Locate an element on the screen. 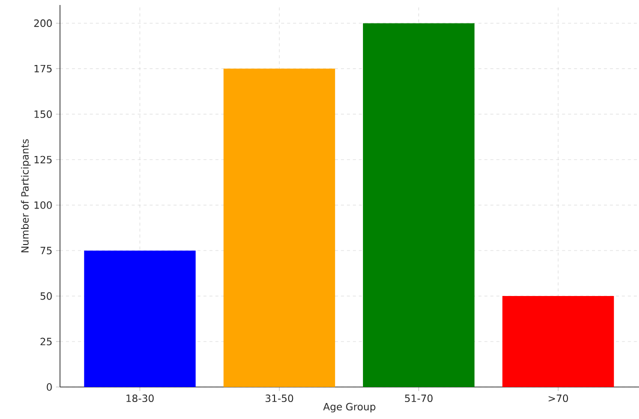  y-tick-label: 50 is located at coordinates (46, 296).